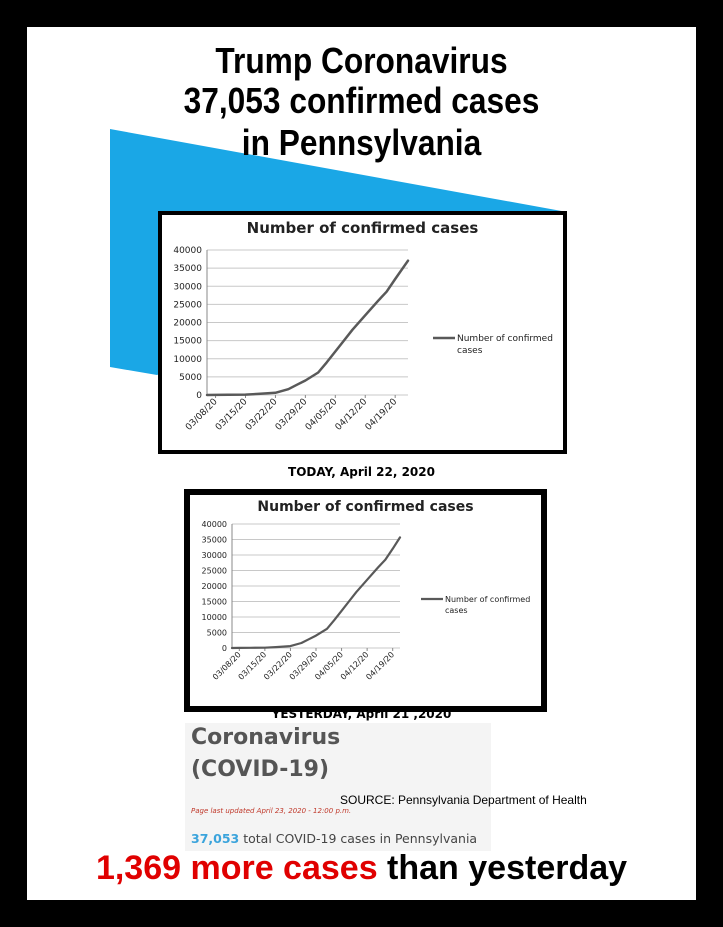  What do you see at coordinates (502, 868) in the screenshot?
I see `bottom-headline-black: than yesterday` at bounding box center [502, 868].